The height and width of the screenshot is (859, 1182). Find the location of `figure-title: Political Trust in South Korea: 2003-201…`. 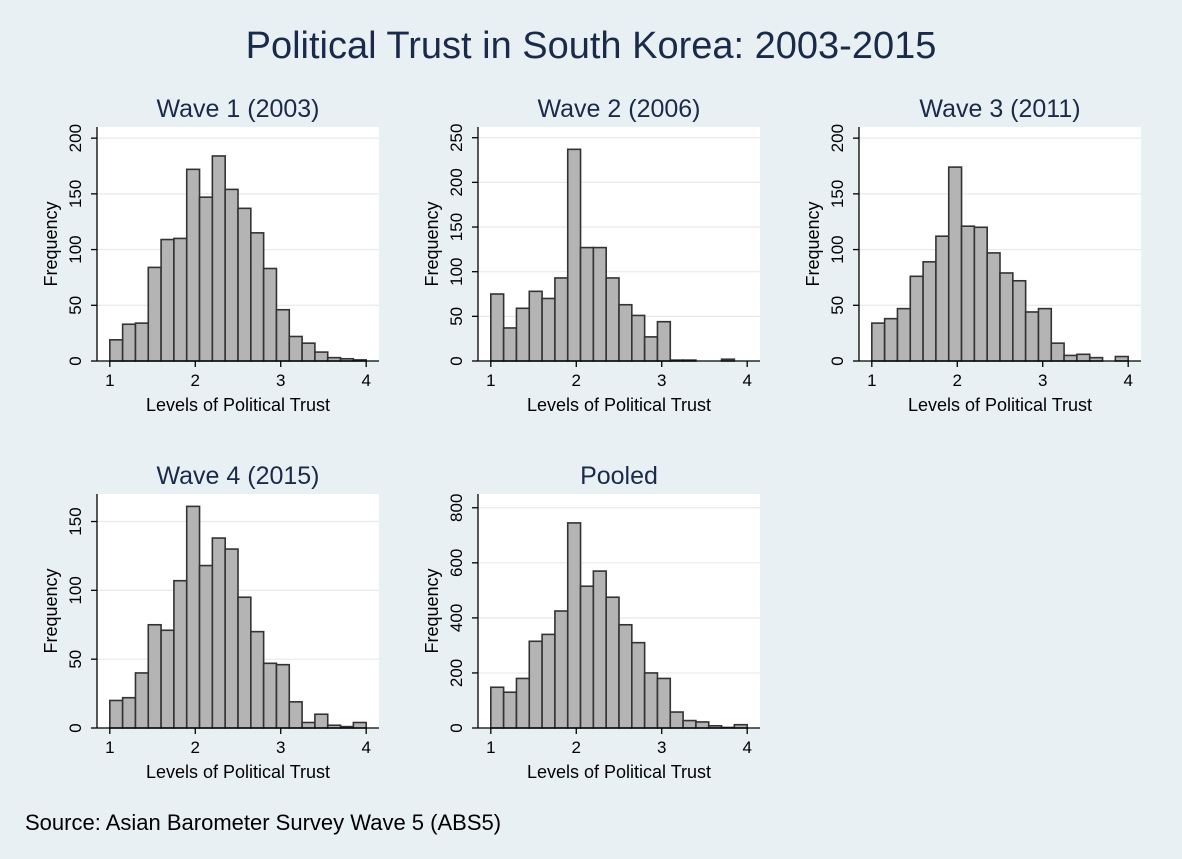

figure-title: Political Trust in South Korea: 2003-201… is located at coordinates (591, 46).